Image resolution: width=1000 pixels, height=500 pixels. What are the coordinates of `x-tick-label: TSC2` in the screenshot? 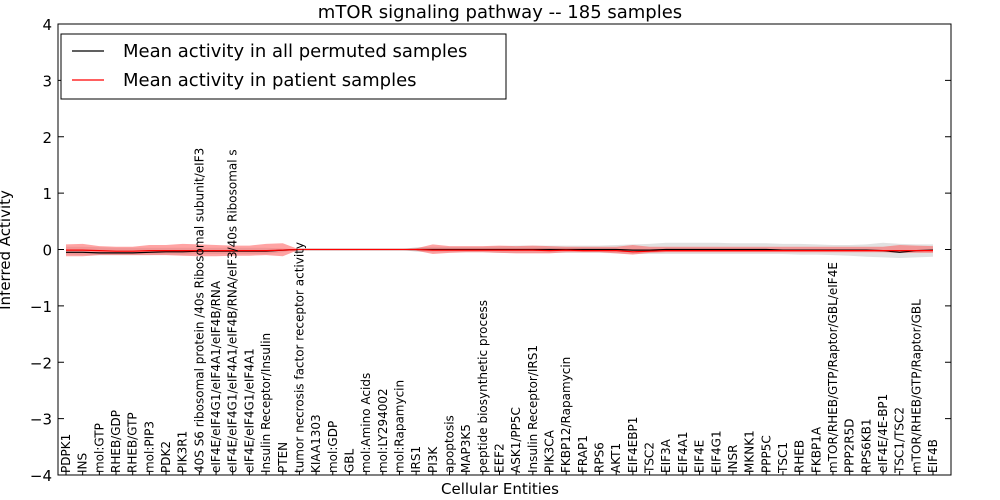 It's located at (650, 458).